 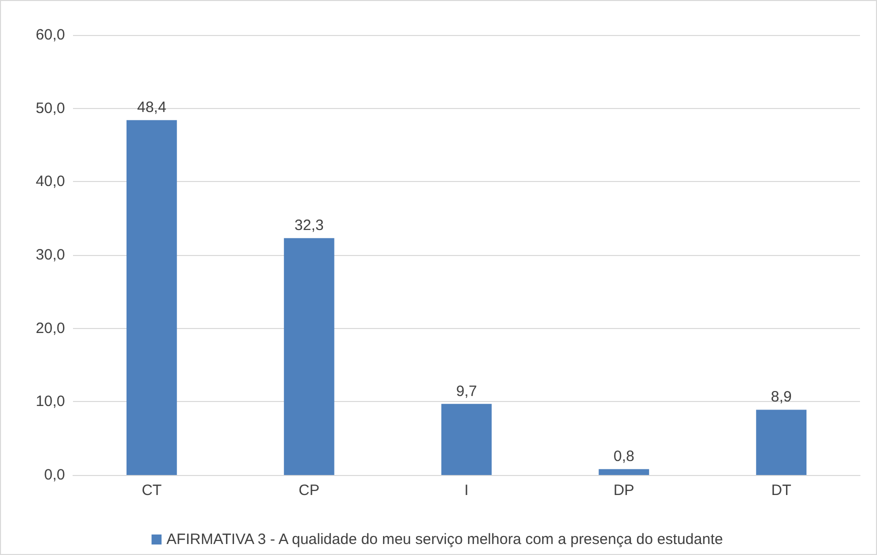 What do you see at coordinates (152, 490) in the screenshot?
I see `x-tick-label: CT` at bounding box center [152, 490].